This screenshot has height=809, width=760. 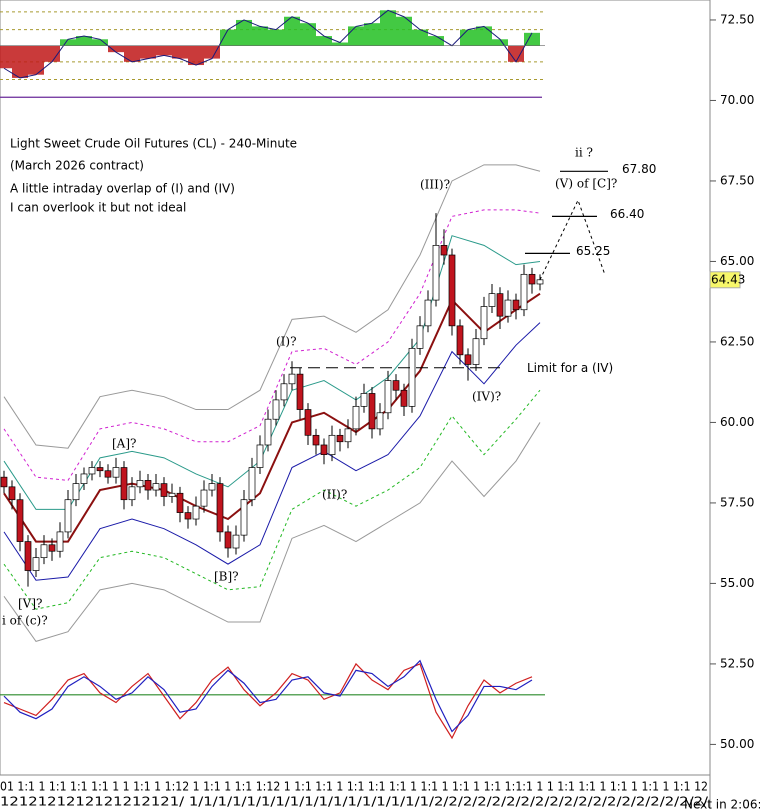 What do you see at coordinates (728, 279) in the screenshot?
I see `price-label: 64.43` at bounding box center [728, 279].